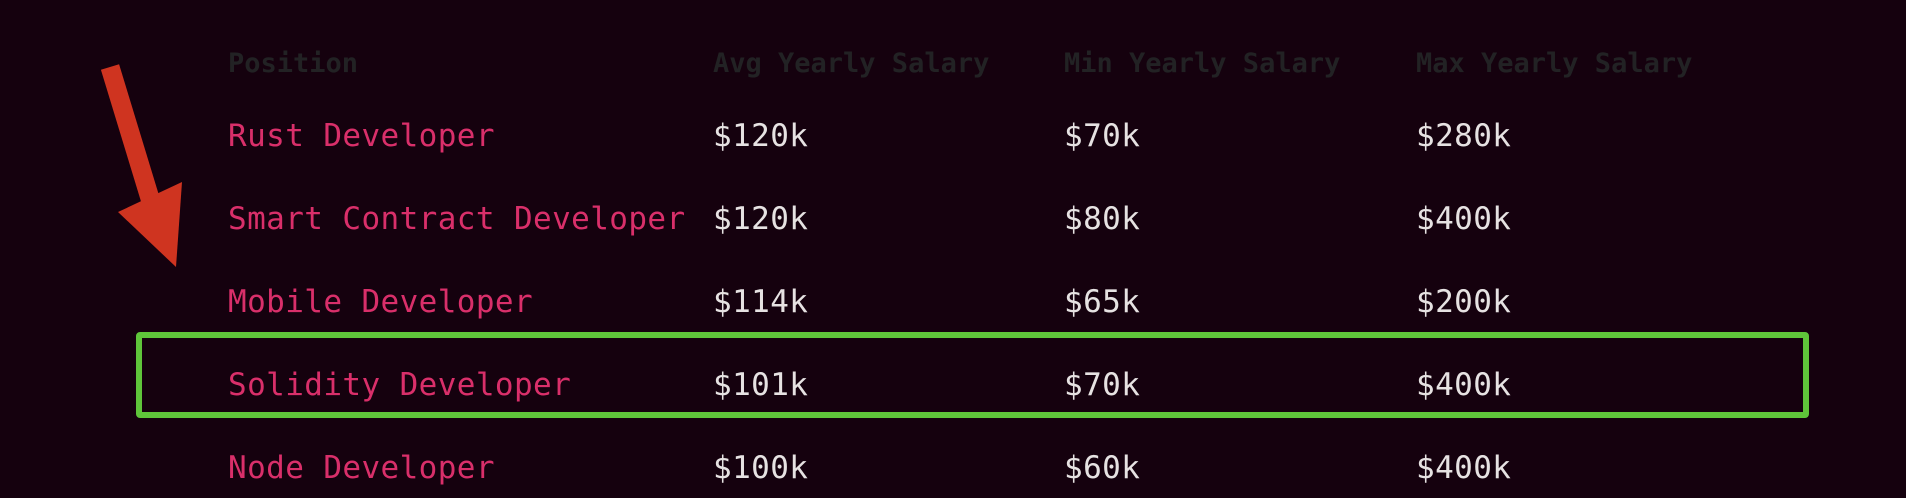  I want to click on position-cell: Mobile Developer, so click(381, 302).